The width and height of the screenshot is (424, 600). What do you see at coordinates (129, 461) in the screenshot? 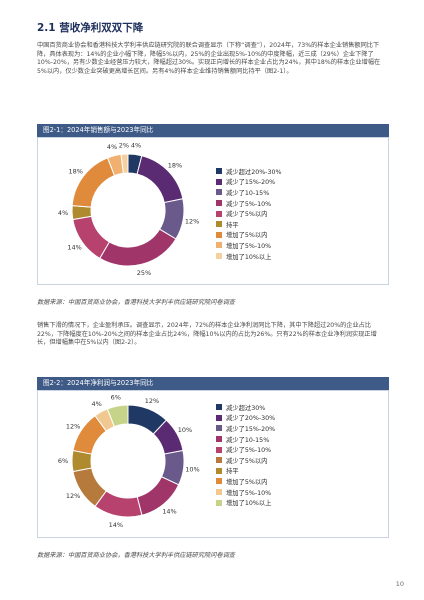
I see `profit-donut-chart: 12% 10% 10% 14% 14% 12% 6% 12% 4% 6%` at bounding box center [129, 461].